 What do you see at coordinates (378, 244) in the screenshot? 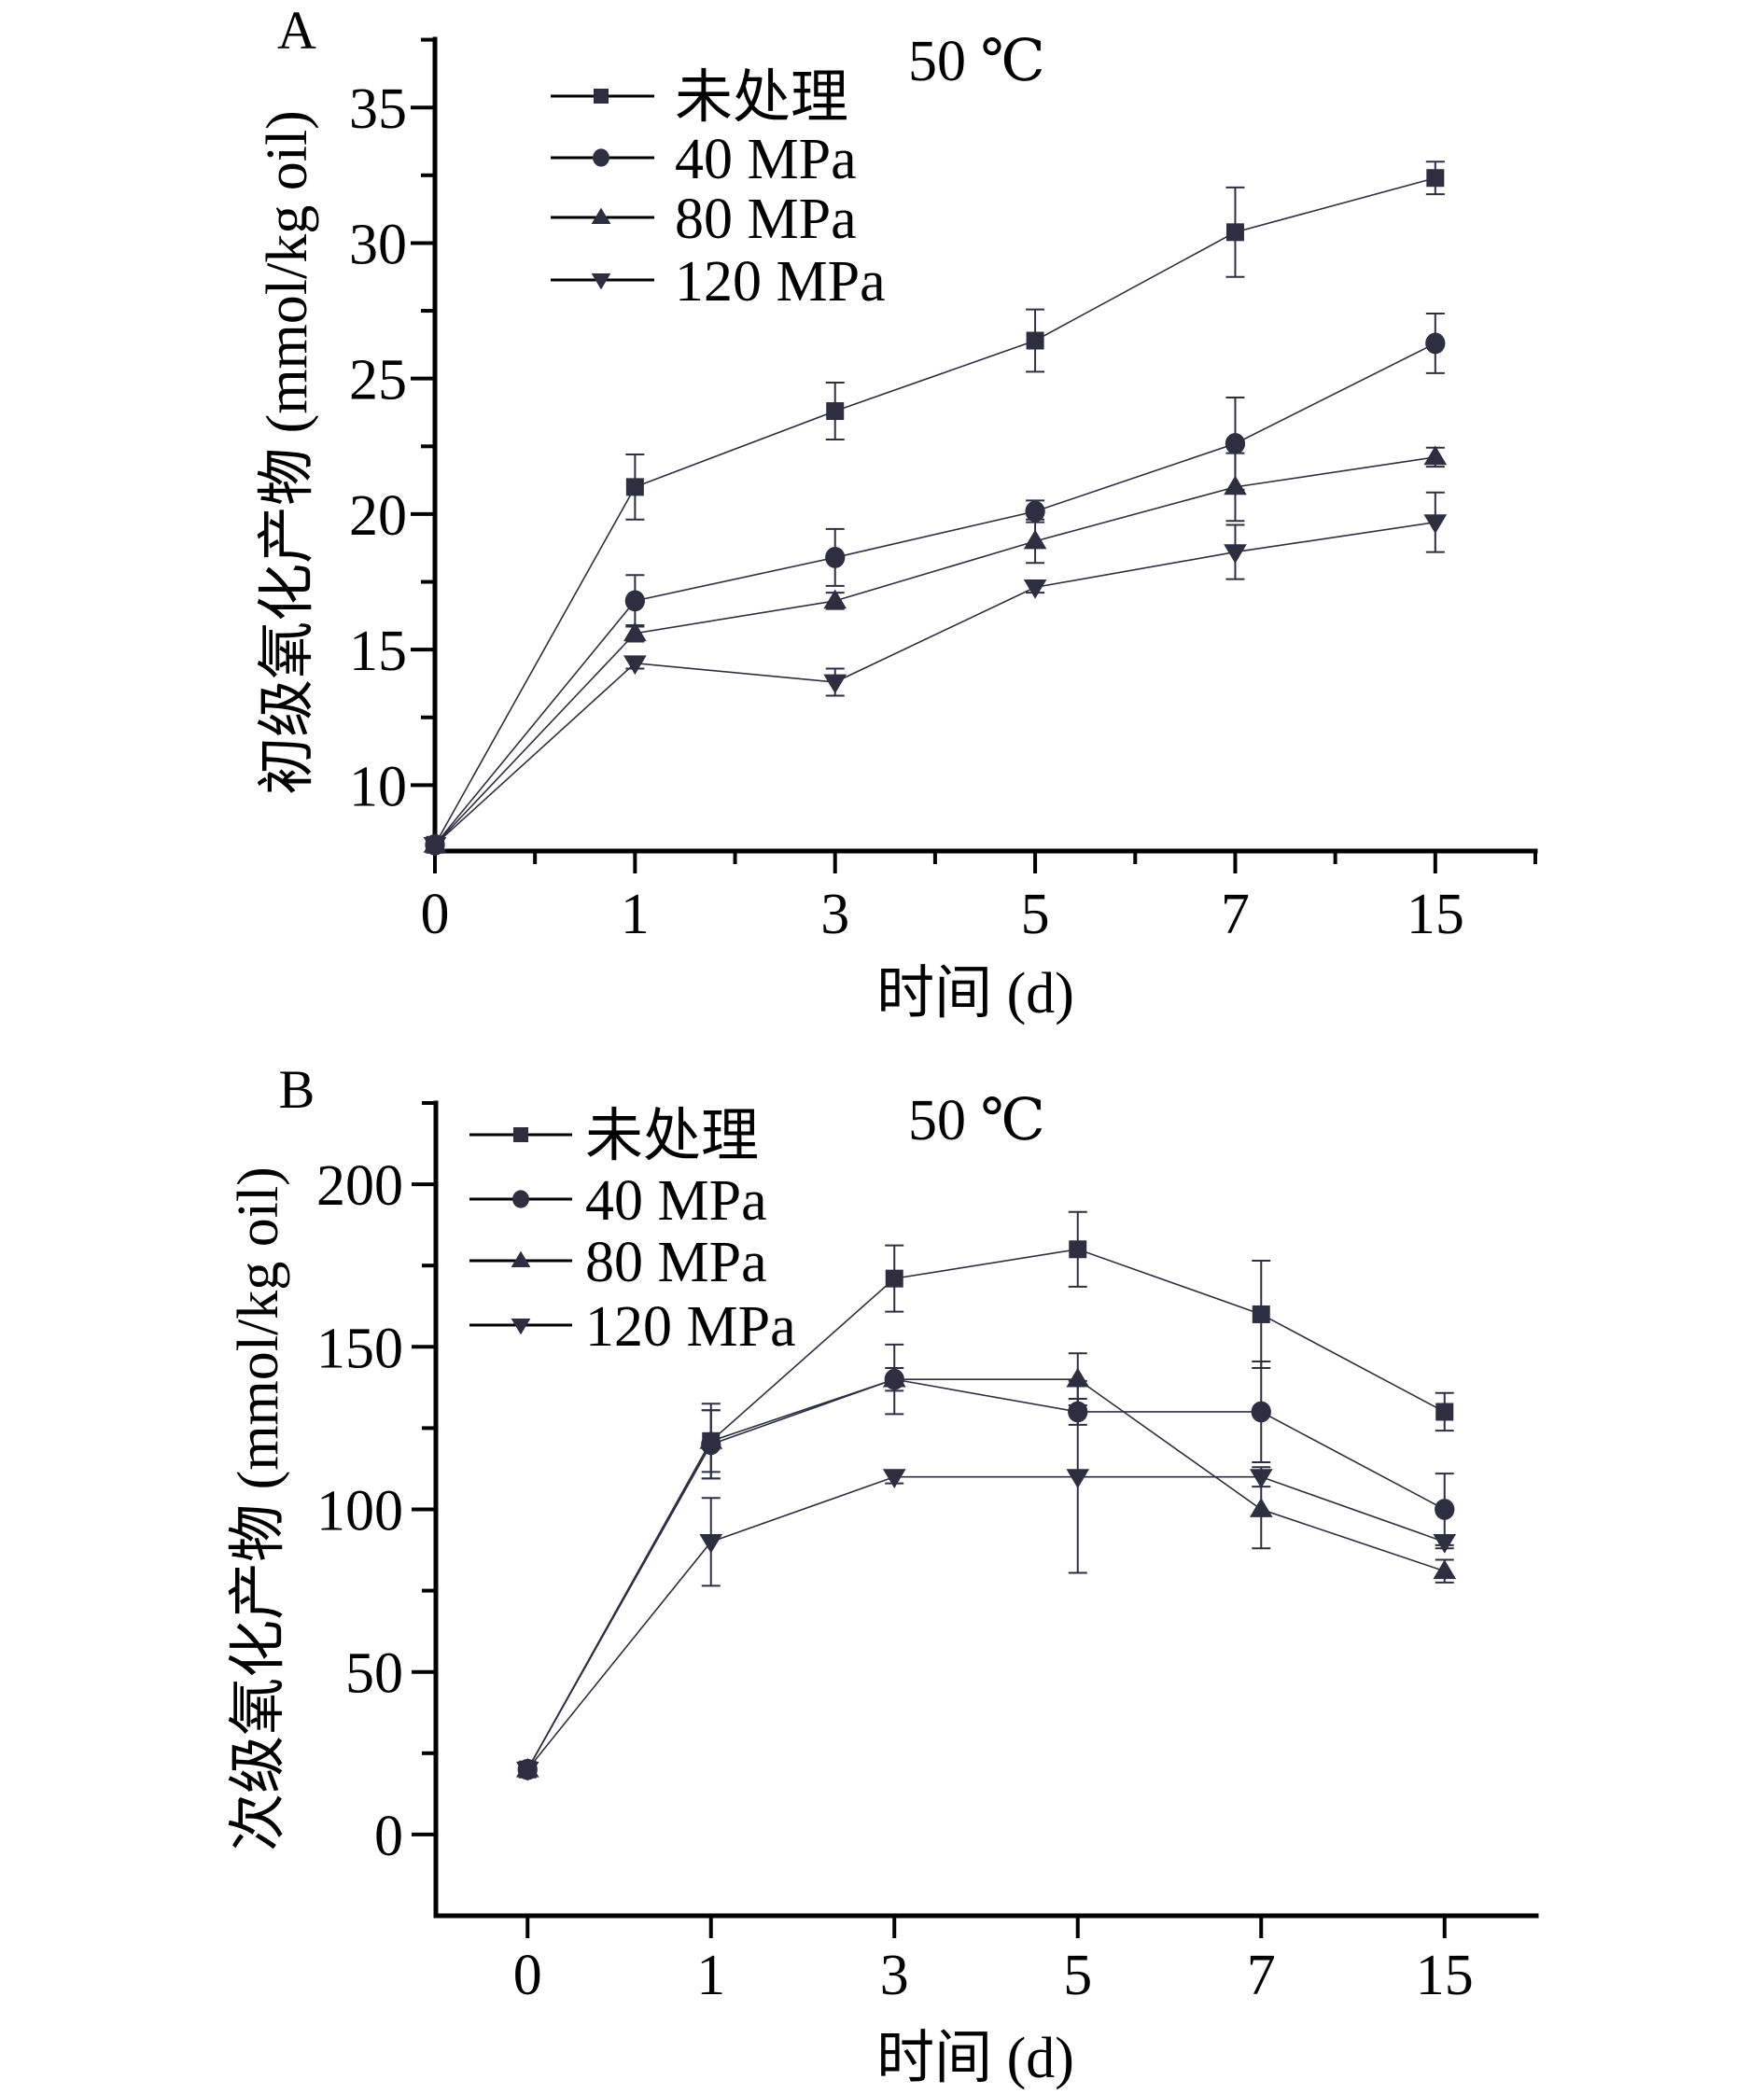
I see `y-tick-label: 30` at bounding box center [378, 244].